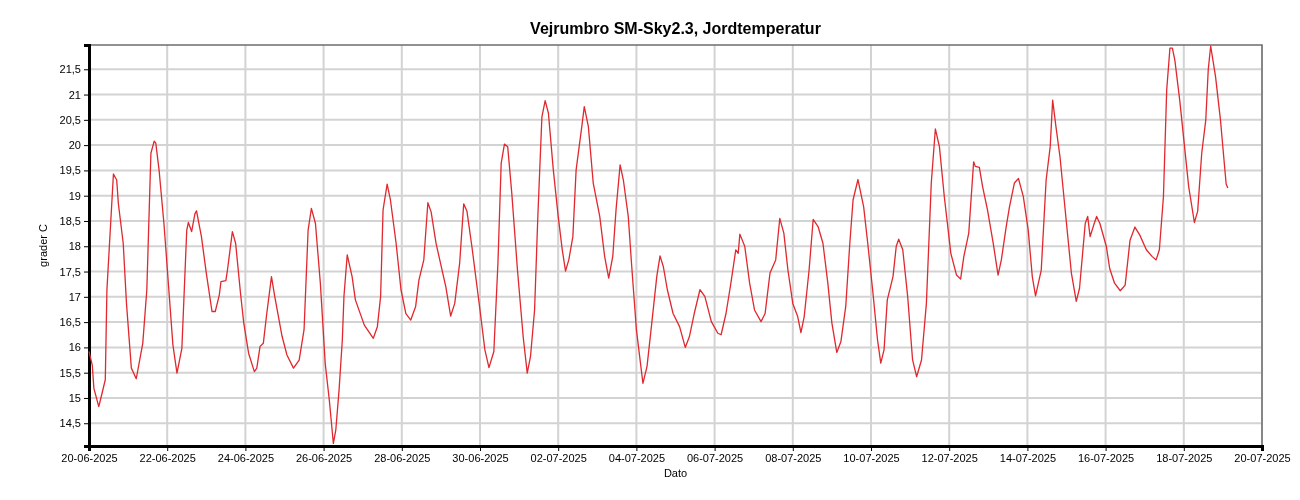  I want to click on x-tick-label: 24-06-2025, so click(246, 457).